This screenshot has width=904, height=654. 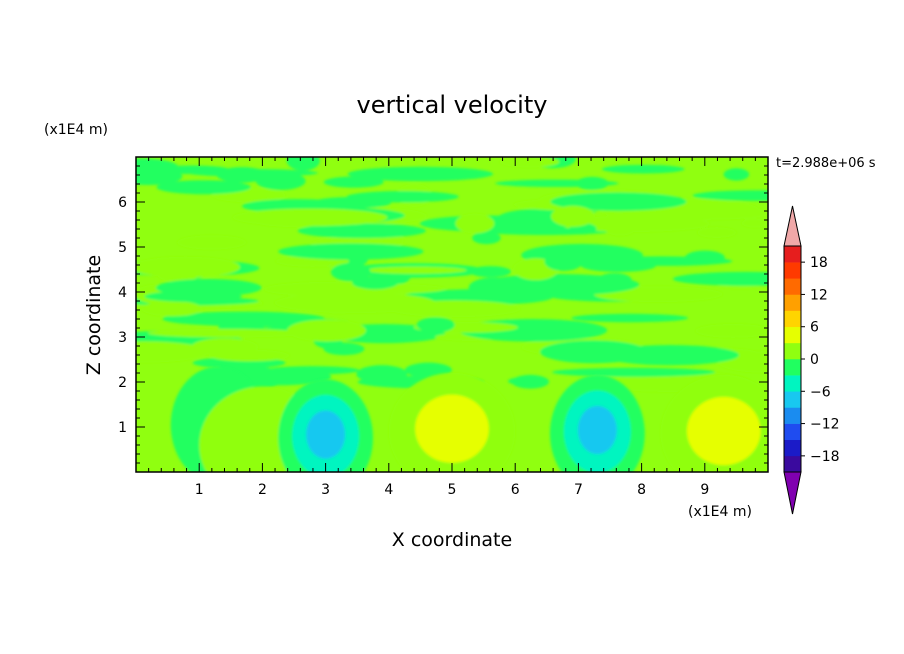 I want to click on y-axis-label: Z coordinate, so click(x=94, y=315).